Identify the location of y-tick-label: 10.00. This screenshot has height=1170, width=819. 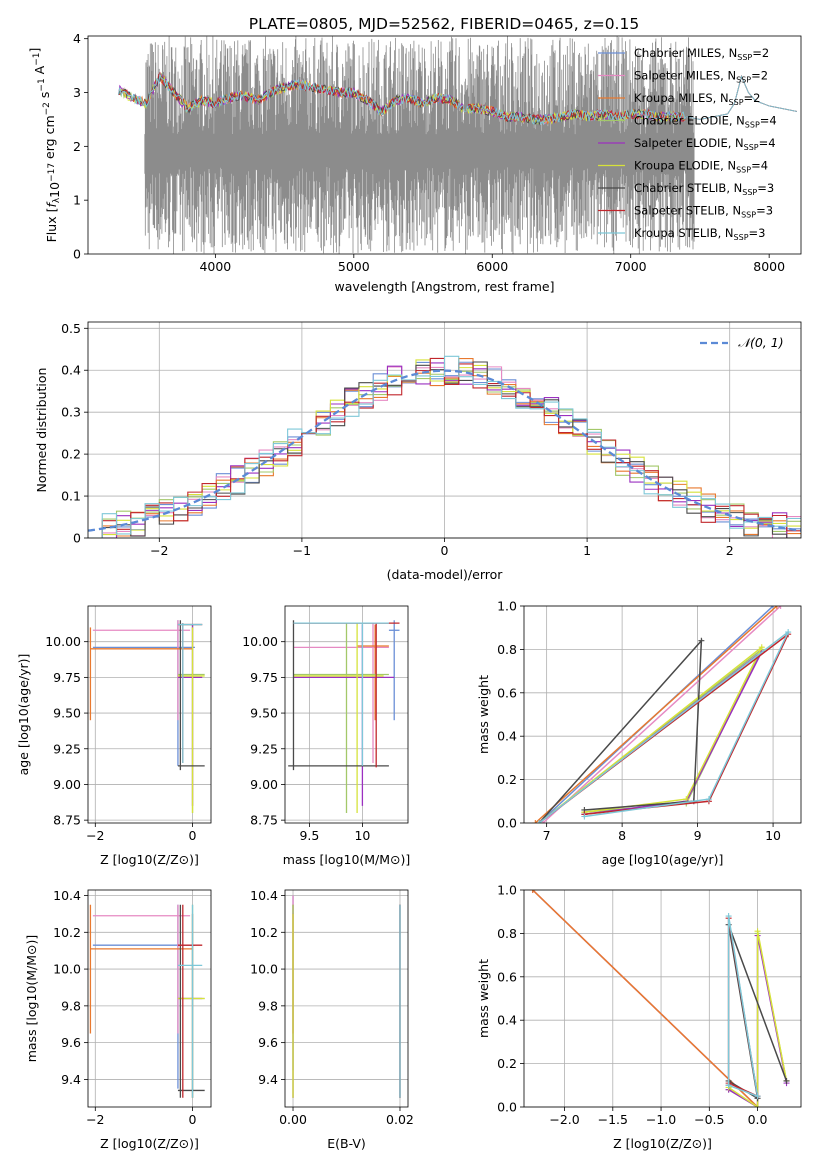
(63, 641).